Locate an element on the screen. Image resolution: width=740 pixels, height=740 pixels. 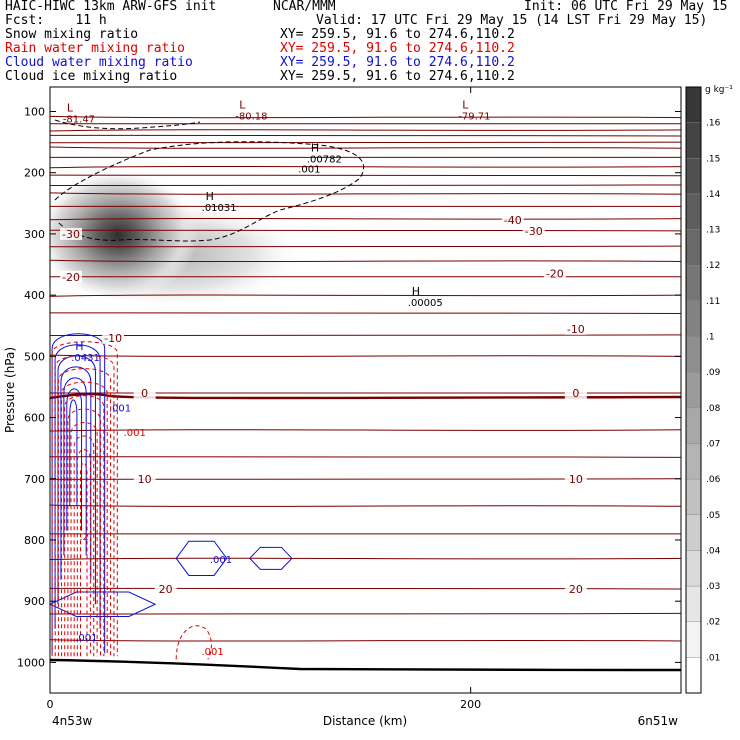
colorbar-label: .16 is located at coordinates (713, 124).